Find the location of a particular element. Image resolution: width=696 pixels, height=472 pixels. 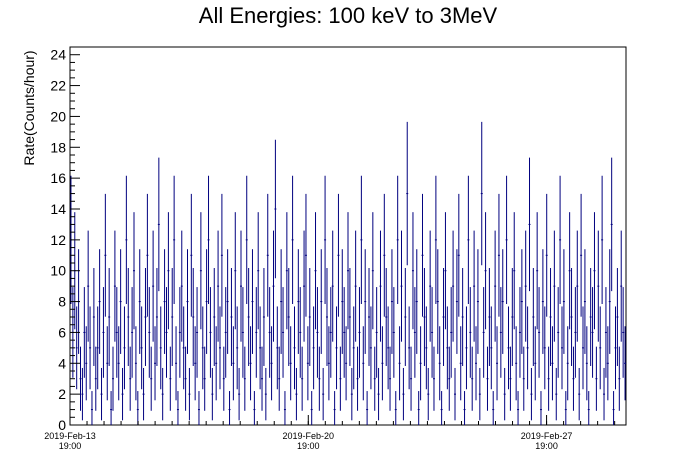

y-tick-label: 16 is located at coordinates (58, 178).